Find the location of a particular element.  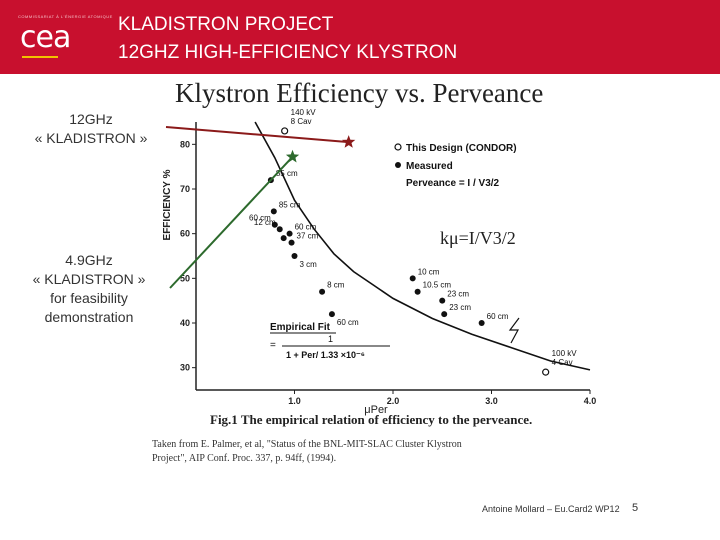

x-tick-label: 3.0 is located at coordinates (491, 401).